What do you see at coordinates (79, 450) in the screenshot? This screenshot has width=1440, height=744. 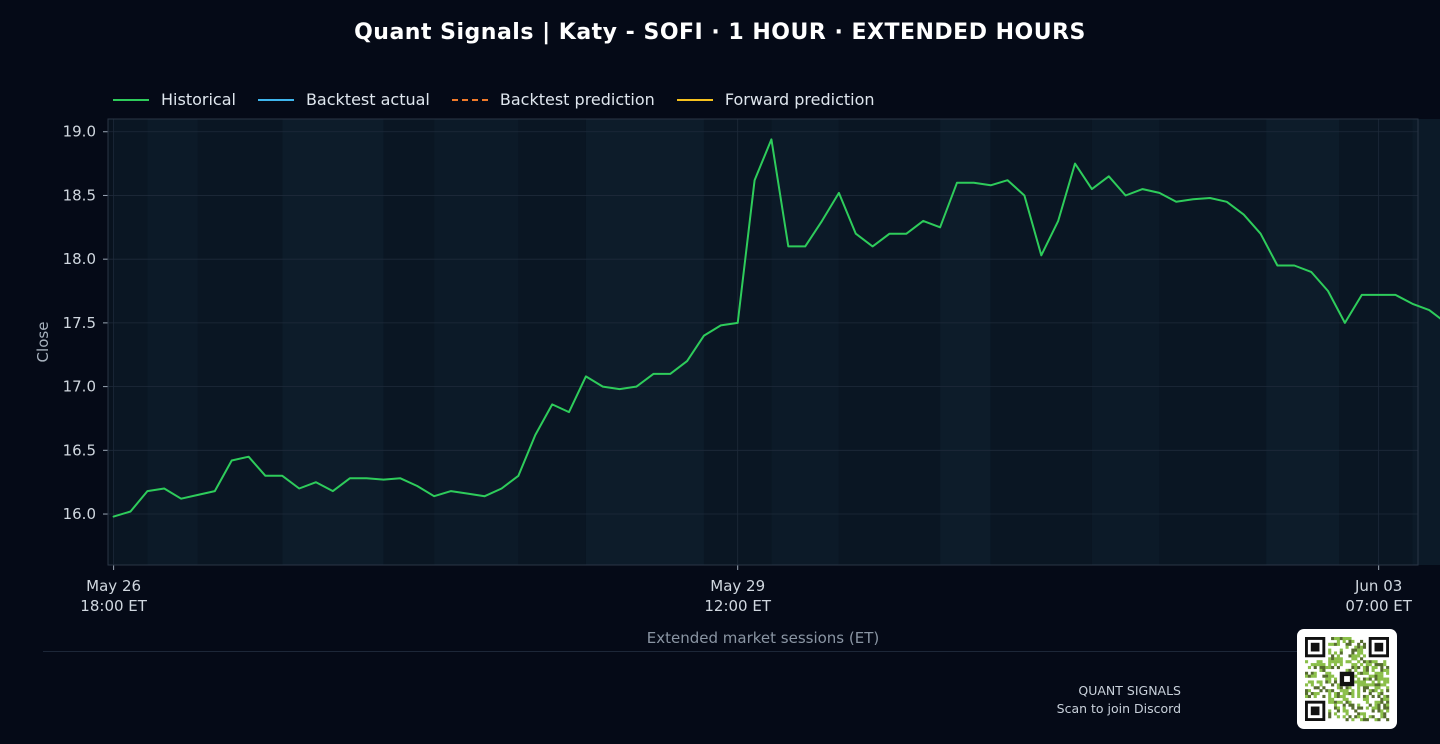 I see `y-tick-label: 16.5` at bounding box center [79, 450].